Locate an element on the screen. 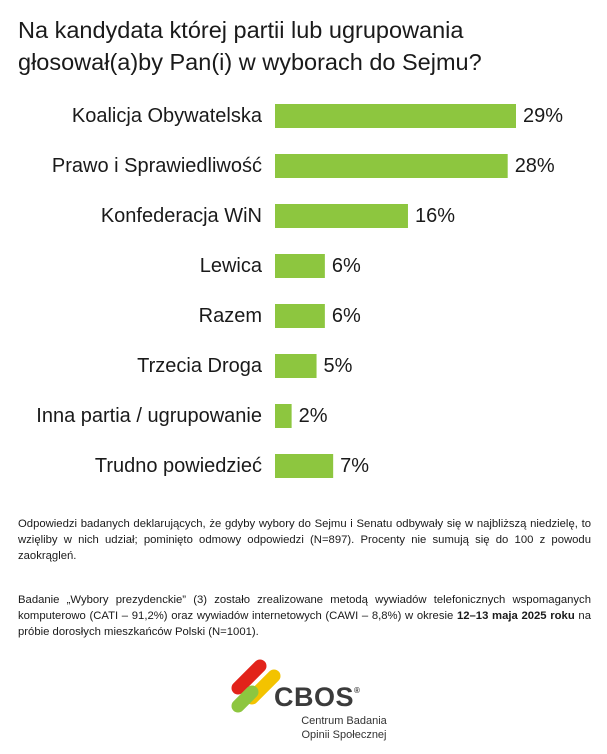  logo-wordmark: CBOS® is located at coordinates (317, 697).